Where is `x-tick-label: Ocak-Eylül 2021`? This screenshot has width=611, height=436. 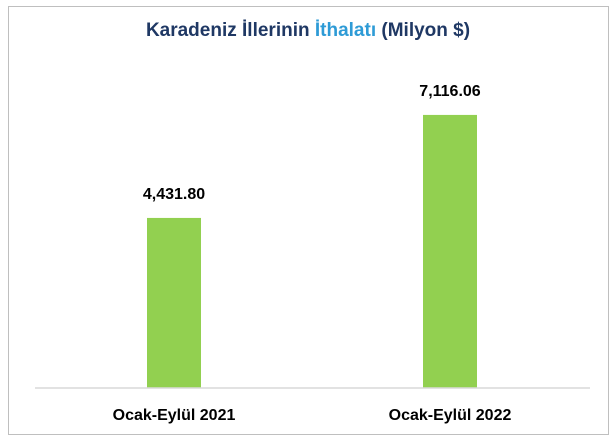
x-tick-label: Ocak-Eylül 2021 is located at coordinates (174, 415).